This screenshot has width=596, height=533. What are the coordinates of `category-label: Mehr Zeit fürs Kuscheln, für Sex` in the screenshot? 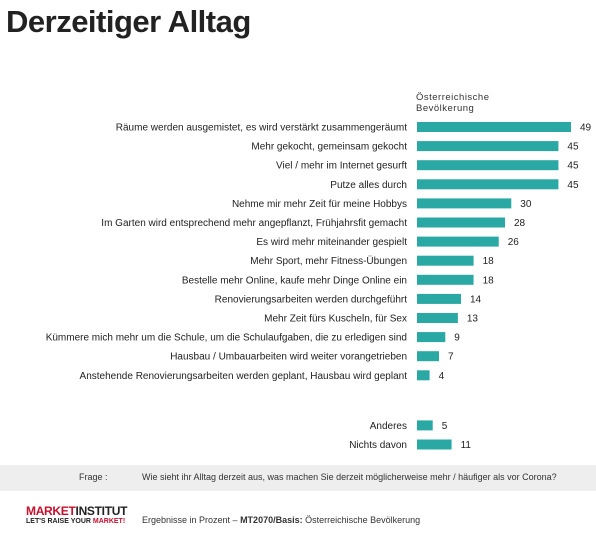 It's located at (335, 319).